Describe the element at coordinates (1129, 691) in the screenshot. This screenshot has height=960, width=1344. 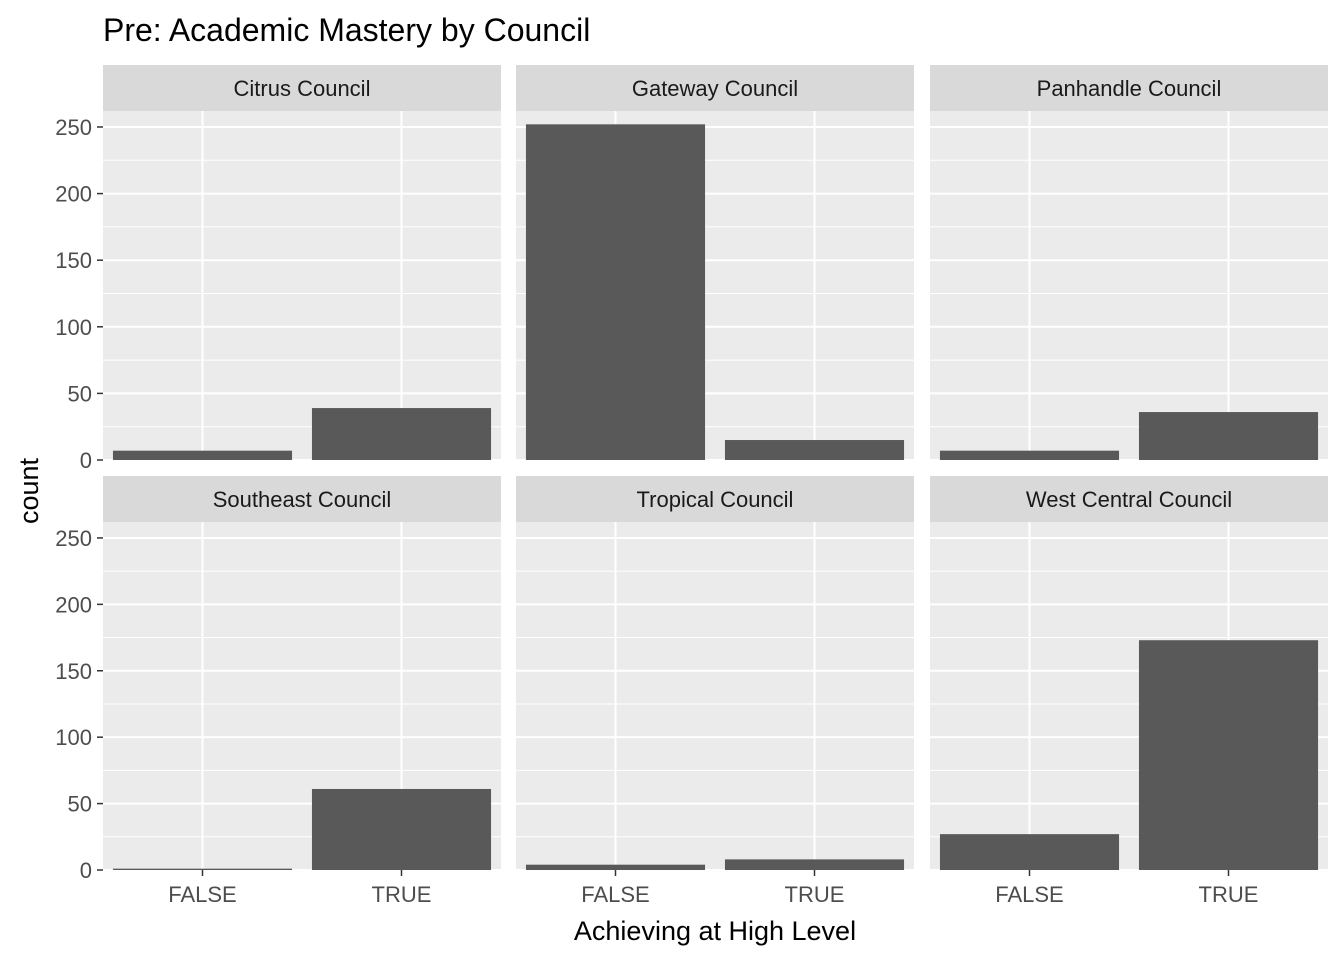
I see `facet-west-central-council: West Central Council FALSE TRUE` at that location.